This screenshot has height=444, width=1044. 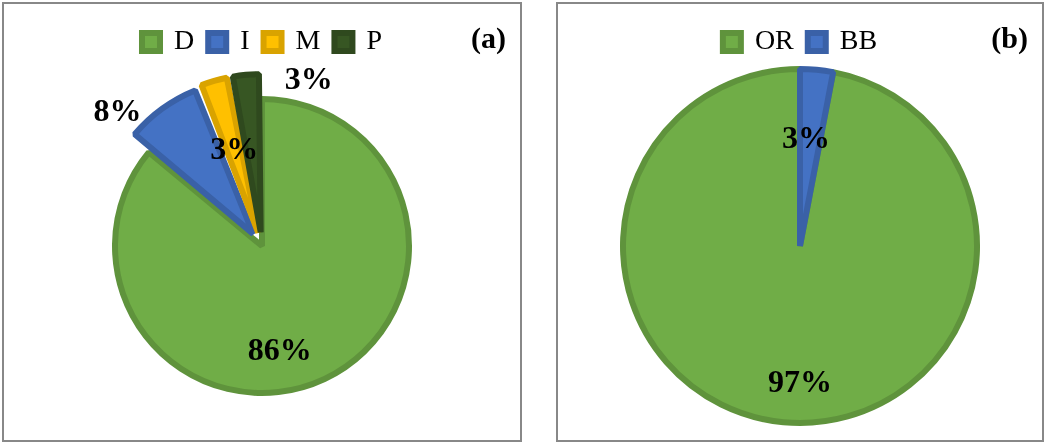 What do you see at coordinates (800, 381) in the screenshot?
I see `data-label: 97%` at bounding box center [800, 381].